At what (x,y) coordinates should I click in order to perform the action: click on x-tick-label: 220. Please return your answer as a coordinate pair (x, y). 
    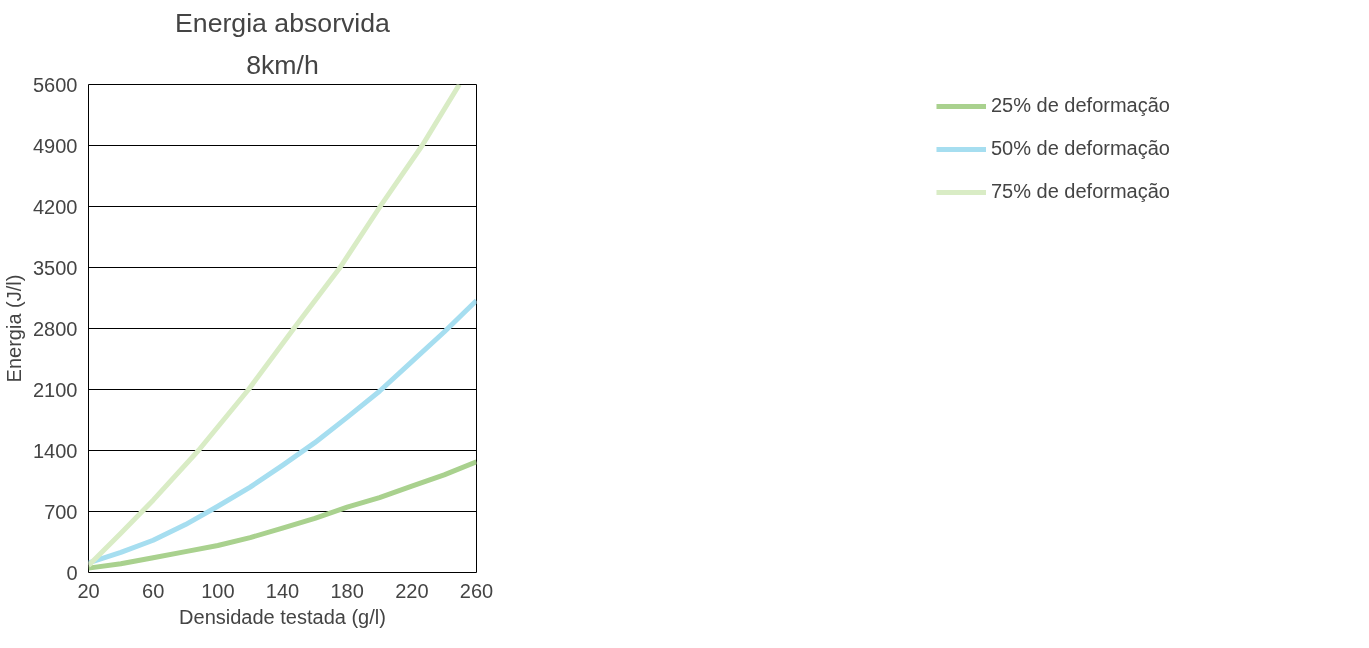
    Looking at the image, I should click on (412, 590).